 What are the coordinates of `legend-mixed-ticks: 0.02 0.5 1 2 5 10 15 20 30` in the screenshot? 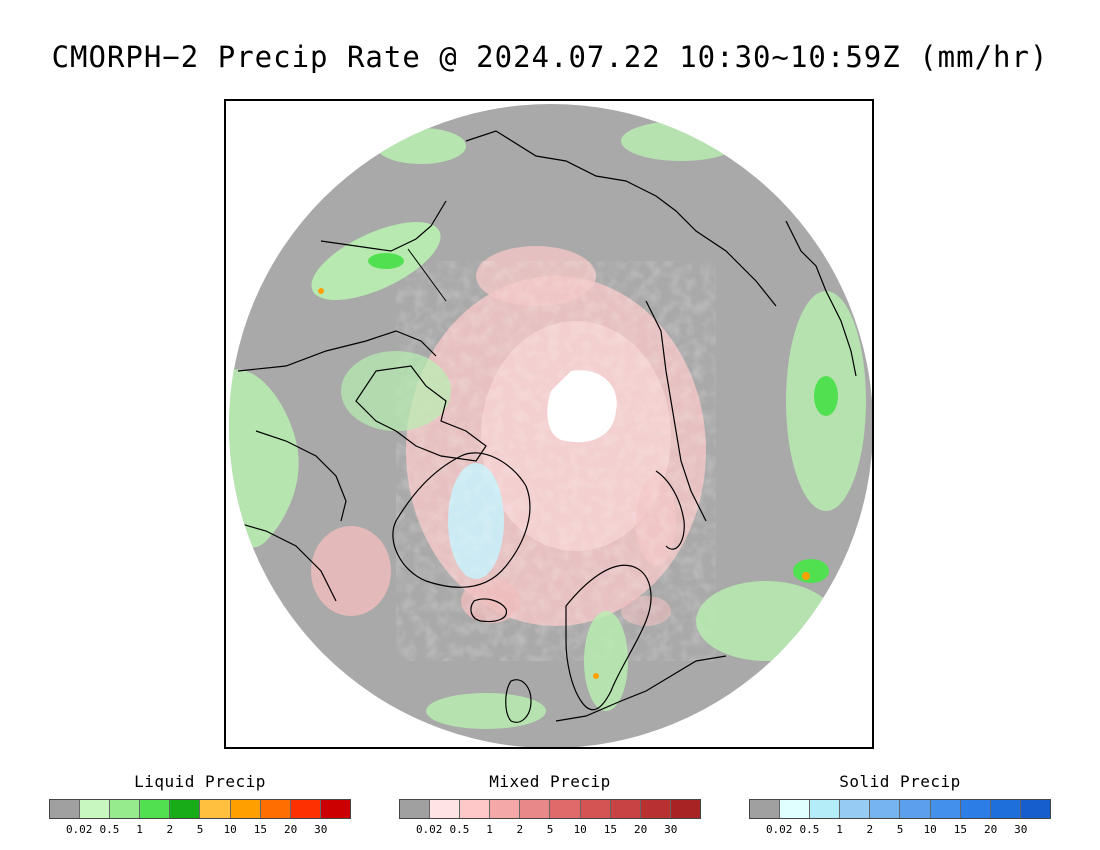 It's located at (550, 830).